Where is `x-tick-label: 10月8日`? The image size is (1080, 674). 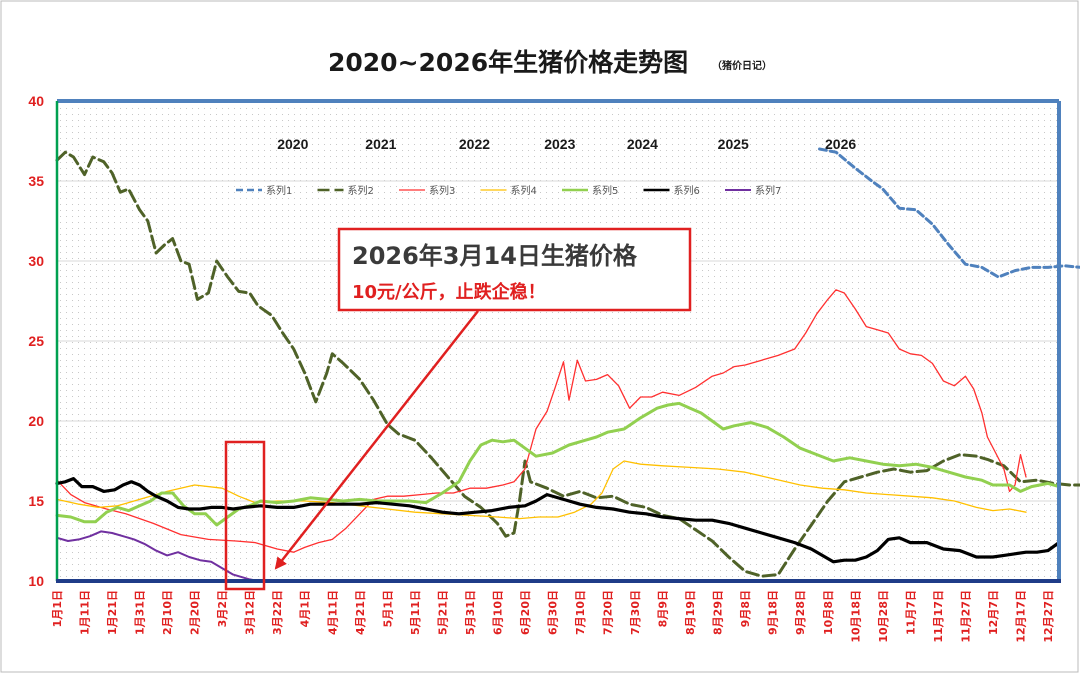 x-tick-label: 10月8日 is located at coordinates (828, 612).